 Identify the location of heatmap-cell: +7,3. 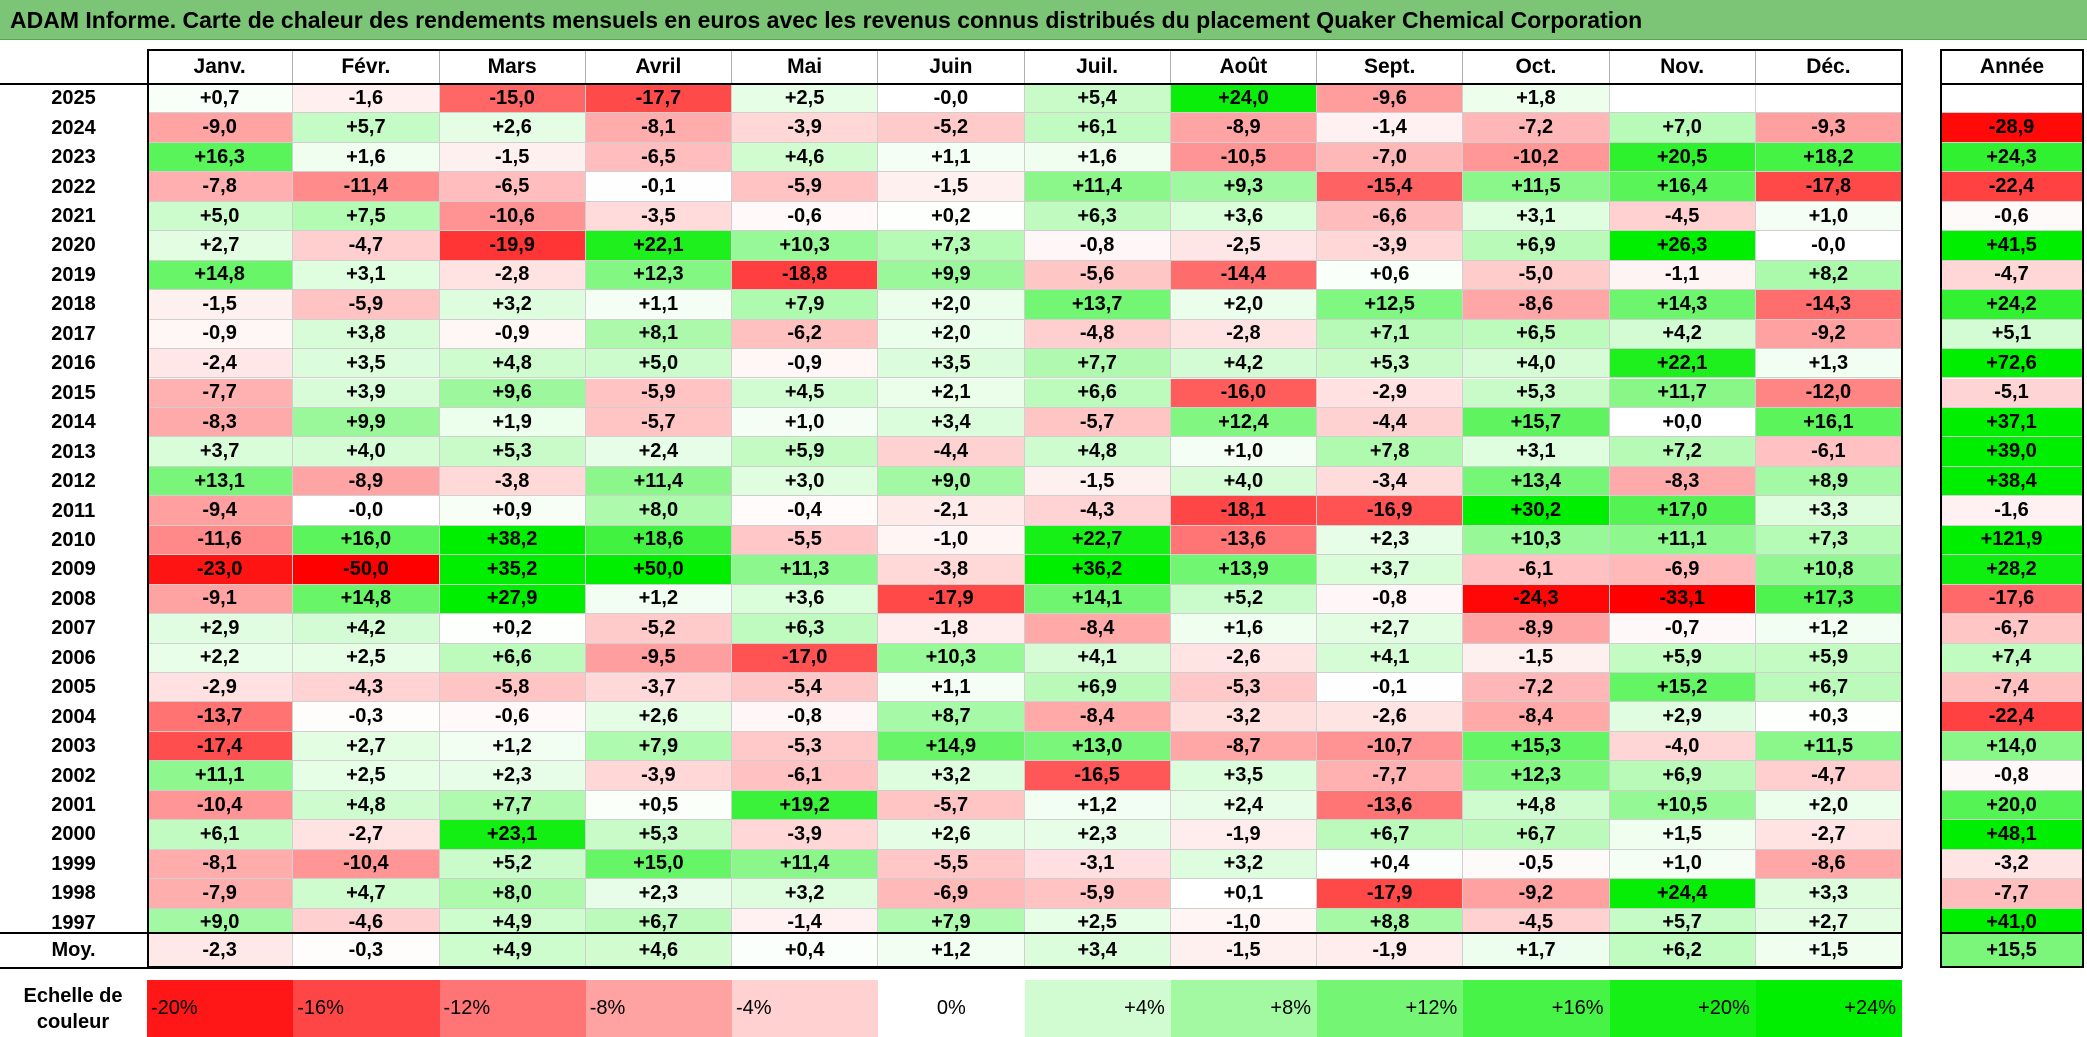
(951, 246).